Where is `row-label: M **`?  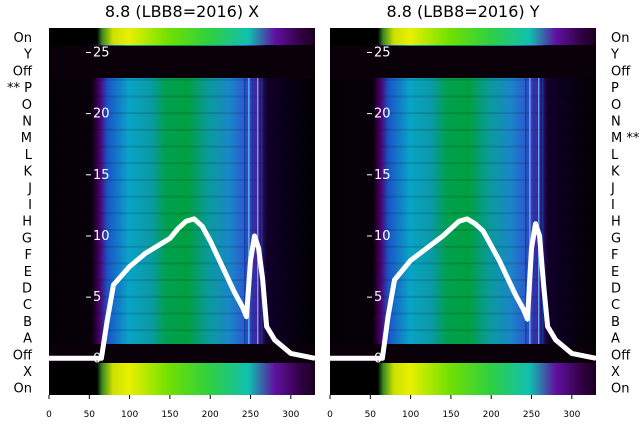
row-label: M ** is located at coordinates (625, 138).